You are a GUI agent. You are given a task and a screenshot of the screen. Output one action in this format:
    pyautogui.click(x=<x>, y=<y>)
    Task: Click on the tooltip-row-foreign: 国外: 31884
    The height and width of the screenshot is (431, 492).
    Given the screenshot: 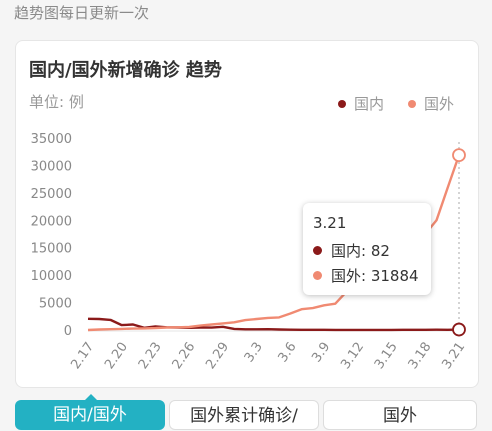 What is the action you would take?
    pyautogui.click(x=366, y=275)
    